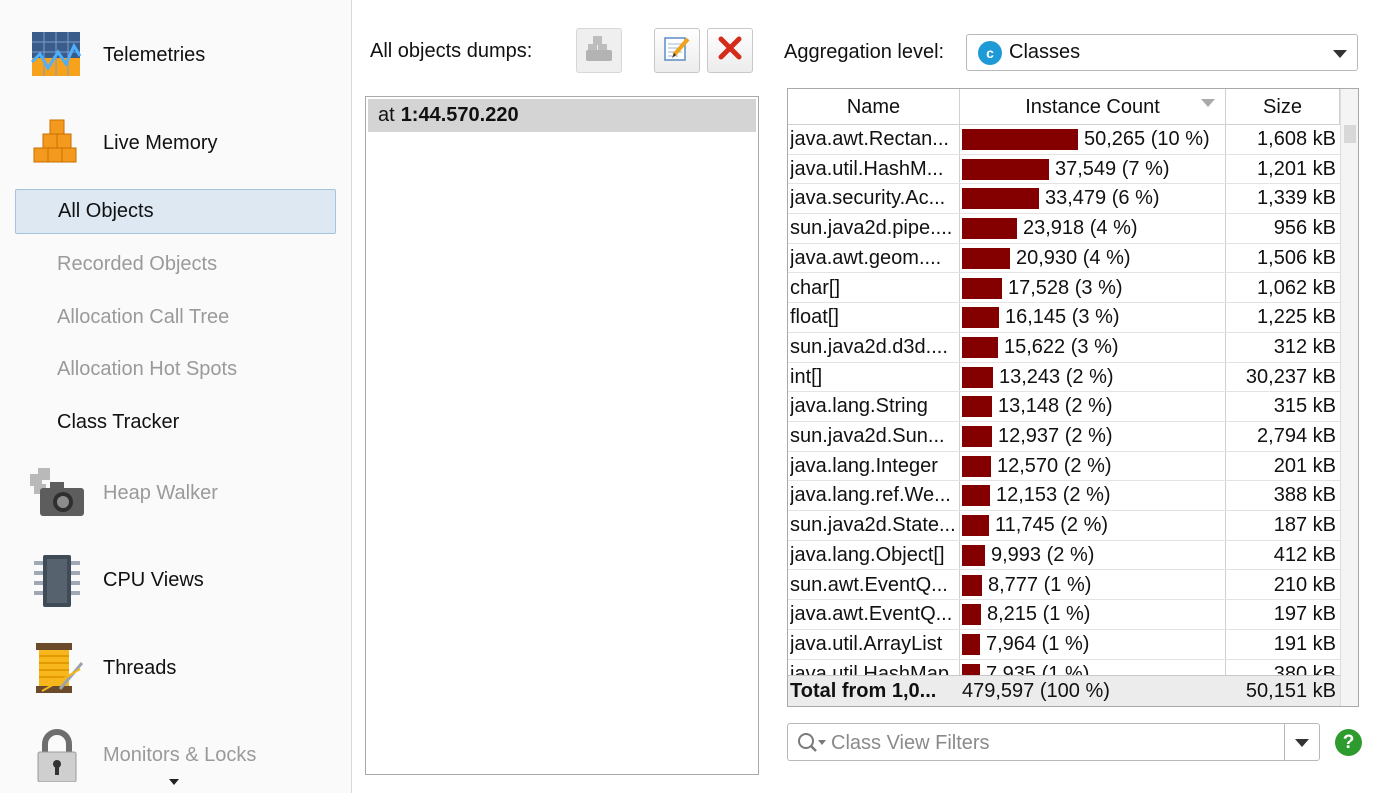 The image size is (1379, 793). What do you see at coordinates (1093, 317) in the screenshot?
I see `cell-instance-count: 16,145 (3 %)` at bounding box center [1093, 317].